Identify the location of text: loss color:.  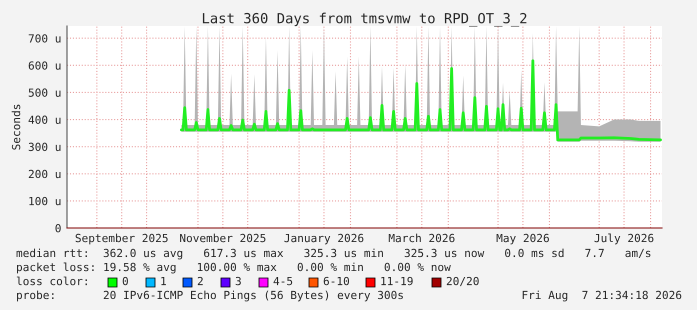
(51, 281).